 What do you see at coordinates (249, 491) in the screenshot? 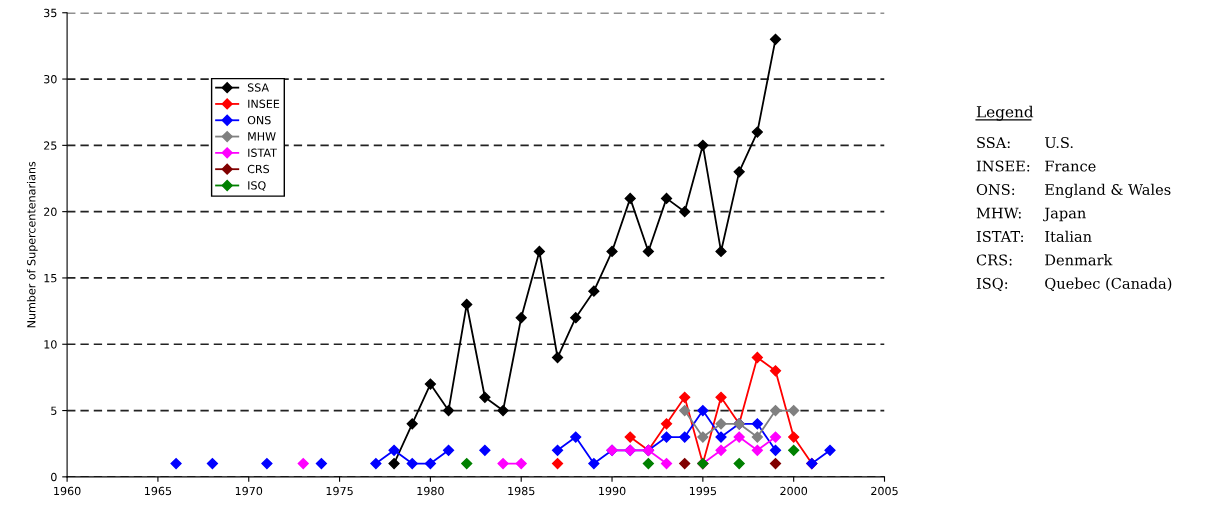
I see `x-tick-label: 1970` at bounding box center [249, 491].